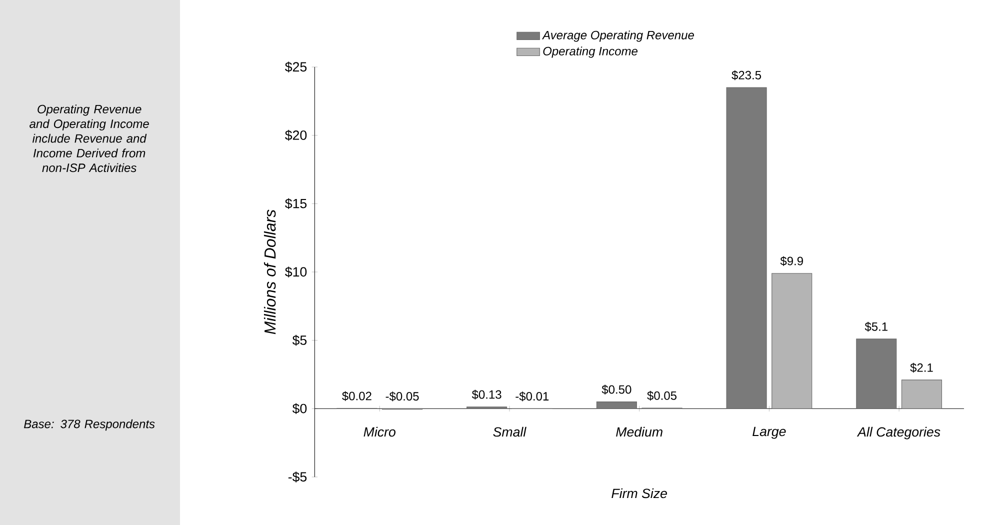 The image size is (986, 525). I want to click on data-label: $9.9, so click(791, 261).